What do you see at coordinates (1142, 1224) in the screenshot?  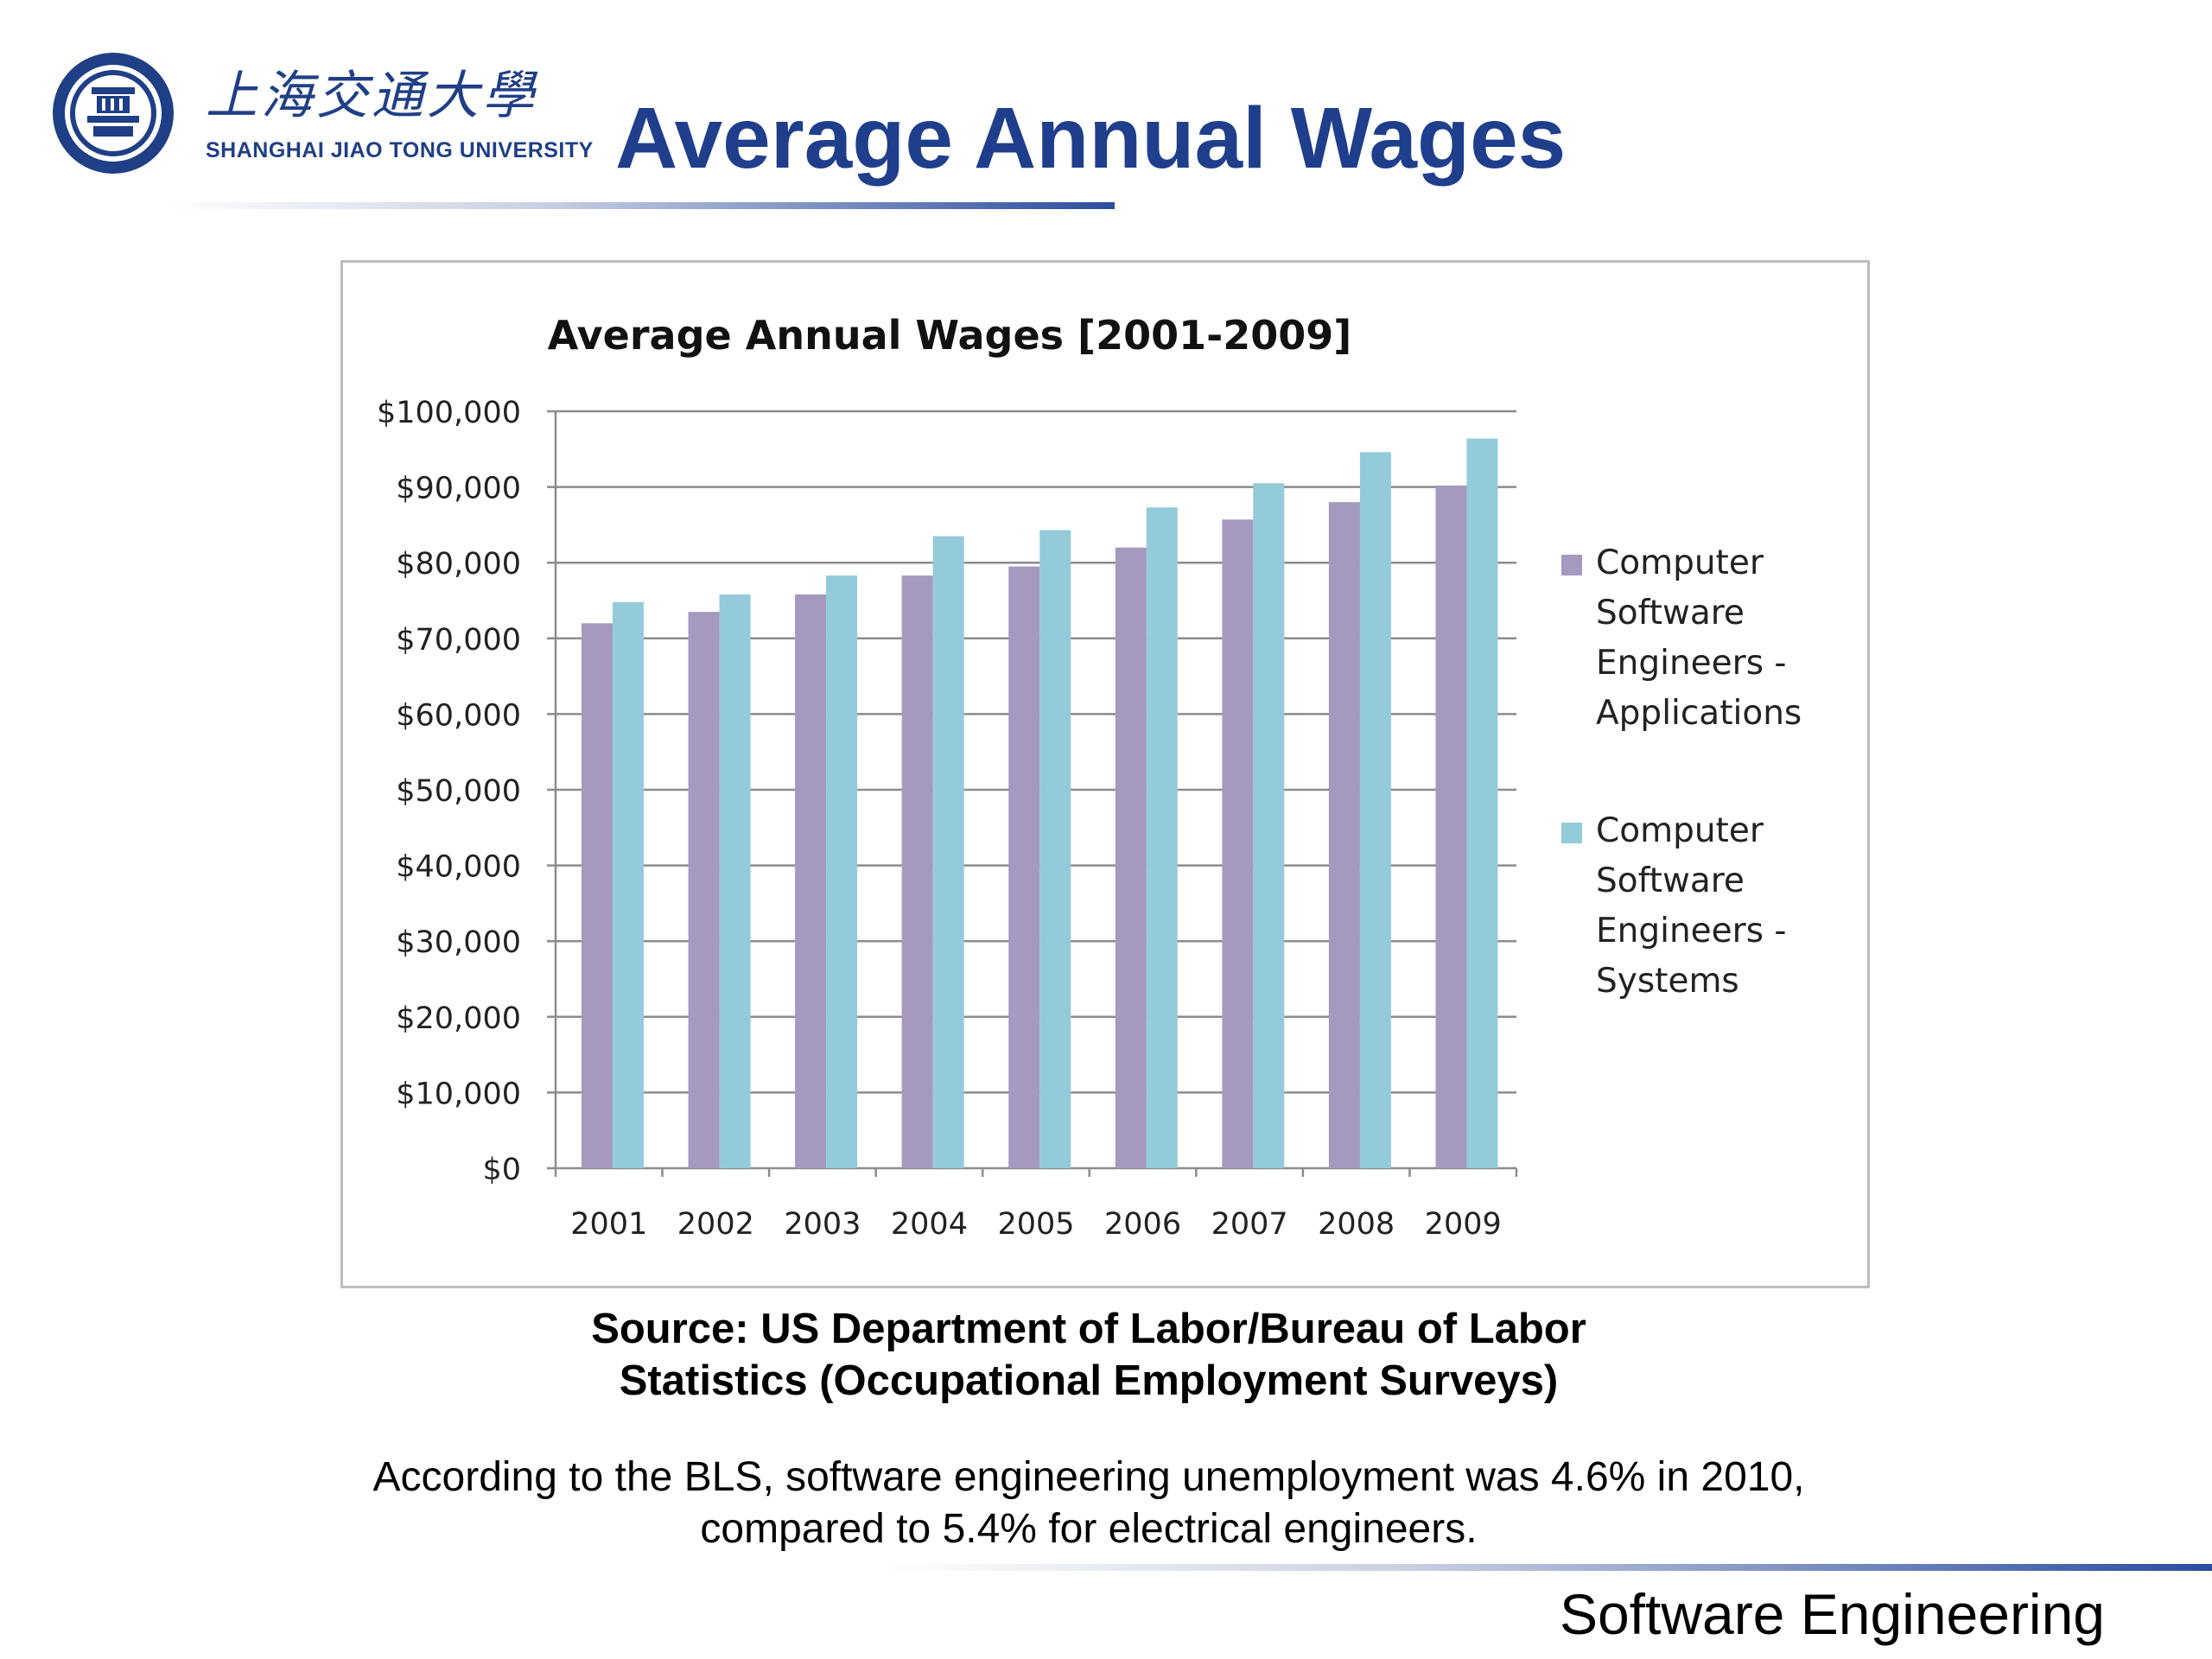 I see `x-tick-label: 2006` at bounding box center [1142, 1224].